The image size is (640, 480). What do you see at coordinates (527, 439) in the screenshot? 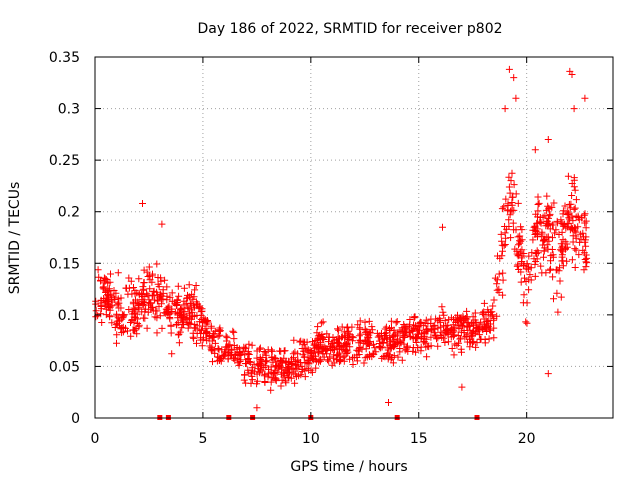
I see `x-tick-label: 20` at bounding box center [527, 439].